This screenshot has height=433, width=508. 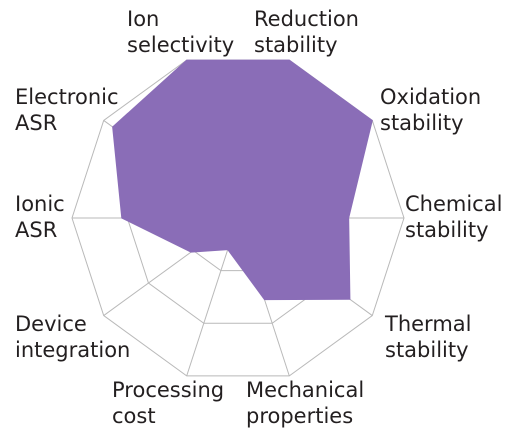 I want to click on axis-label: Oxidation stability, so click(x=430, y=110).